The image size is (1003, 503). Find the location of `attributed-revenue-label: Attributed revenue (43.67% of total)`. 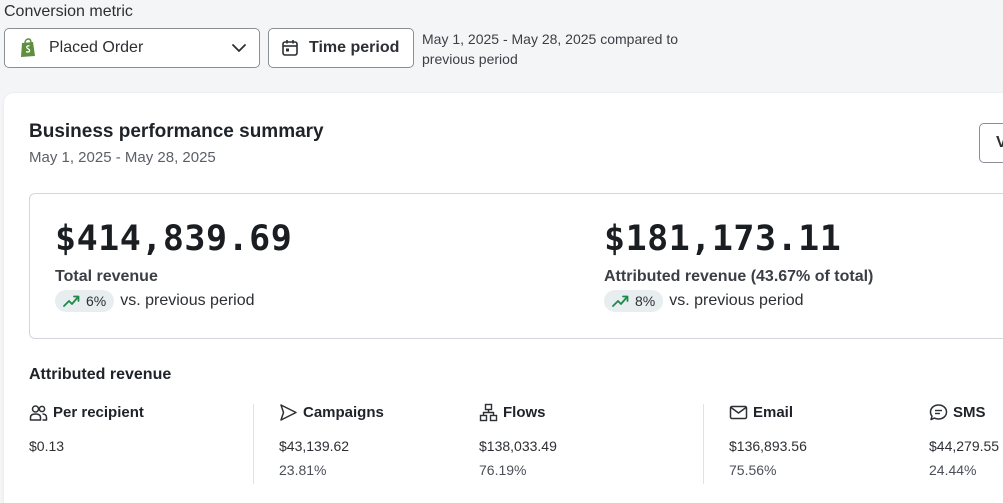

attributed-revenue-label: Attributed revenue (43.67% of total) is located at coordinates (739, 276).